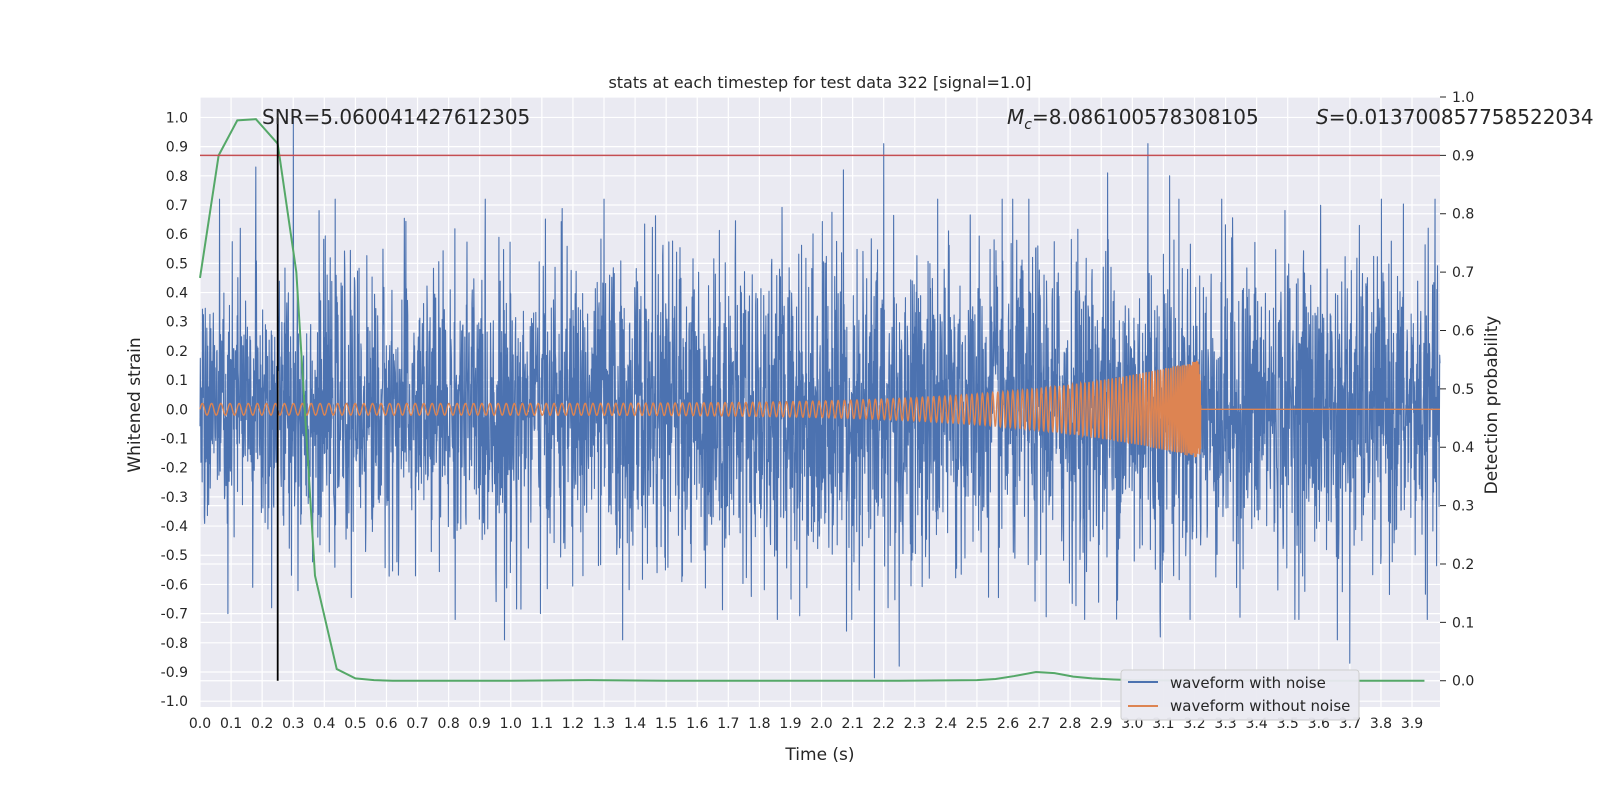  What do you see at coordinates (1463, 331) in the screenshot?
I see `y-tick-label-right: 0.6` at bounding box center [1463, 331].